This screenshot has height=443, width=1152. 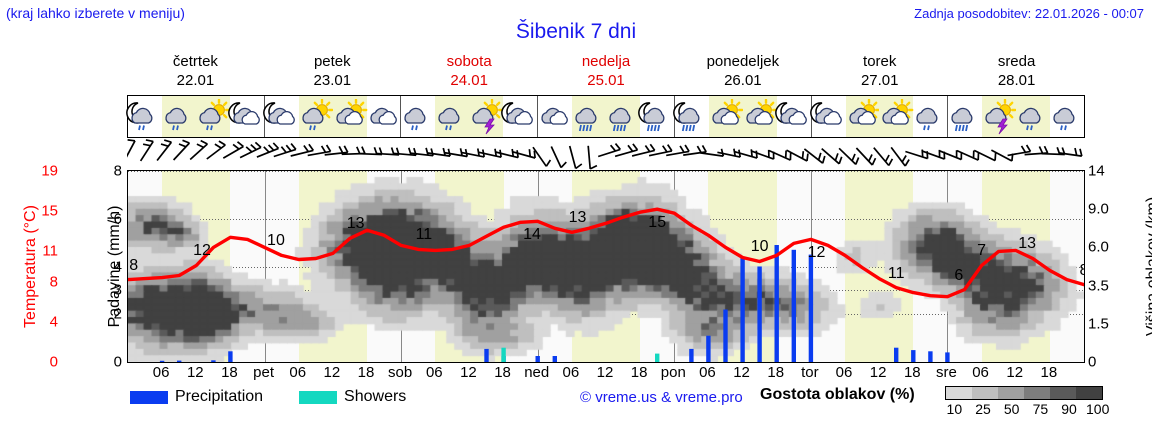 What do you see at coordinates (983, 409) in the screenshot?
I see `density-tick-label: 25` at bounding box center [983, 409].